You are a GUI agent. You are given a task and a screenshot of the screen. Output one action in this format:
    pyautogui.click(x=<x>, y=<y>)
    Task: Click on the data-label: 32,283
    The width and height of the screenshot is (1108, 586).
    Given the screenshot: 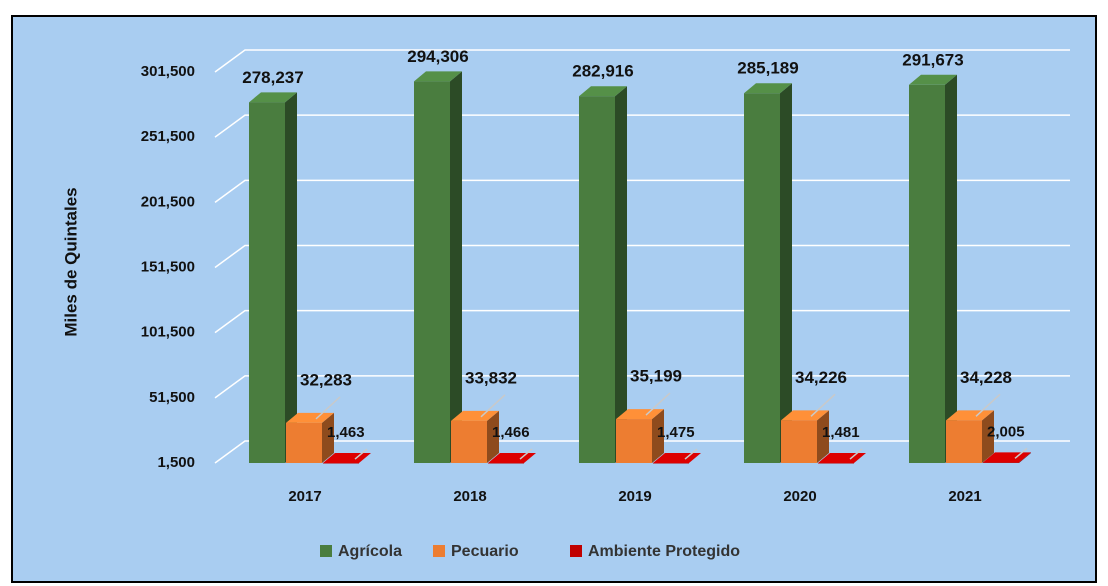 What is the action you would take?
    pyautogui.click(x=326, y=379)
    